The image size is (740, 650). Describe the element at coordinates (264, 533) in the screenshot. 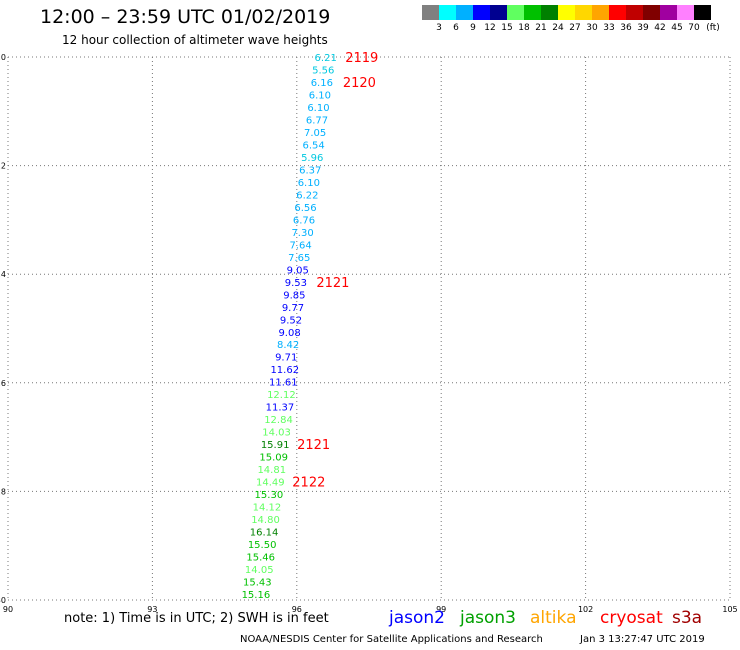

I see `wave-height-reading: 16.14` at that location.